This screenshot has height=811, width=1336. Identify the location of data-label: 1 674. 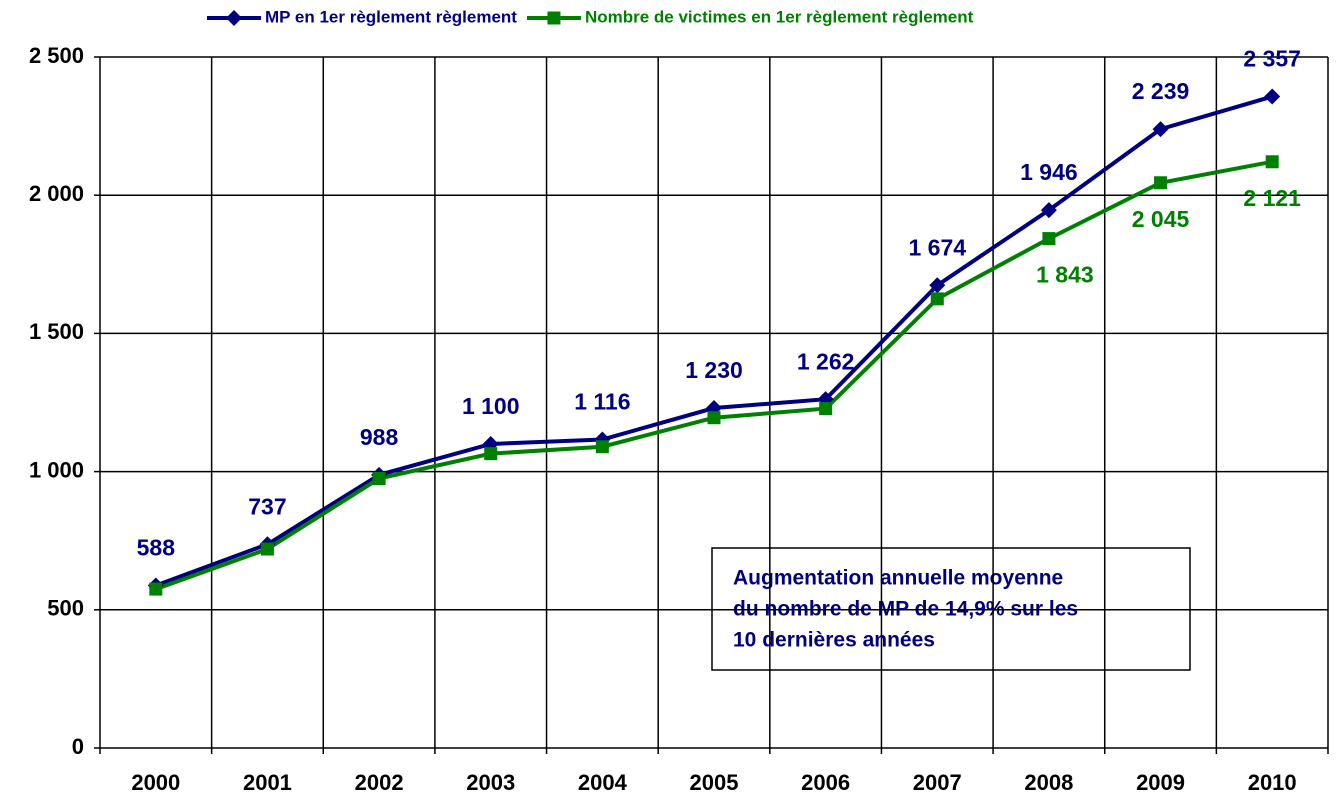
(937, 247).